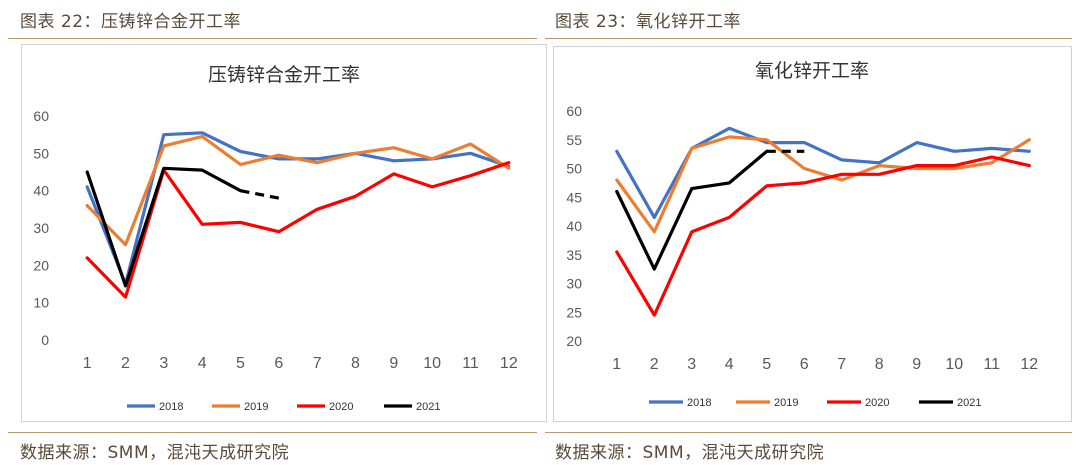 Image resolution: width=1080 pixels, height=465 pixels. I want to click on figure-caption-right: 图表 23：氧化锌开工率, so click(648, 22).